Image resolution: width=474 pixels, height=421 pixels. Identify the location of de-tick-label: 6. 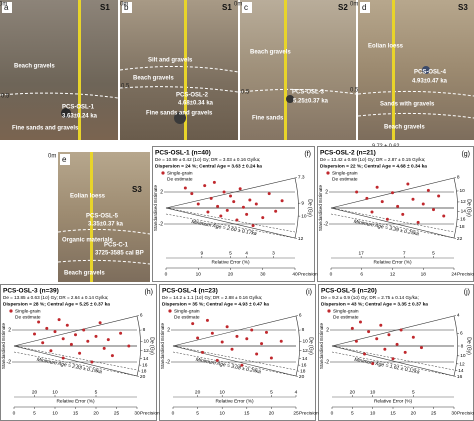
(141, 316).